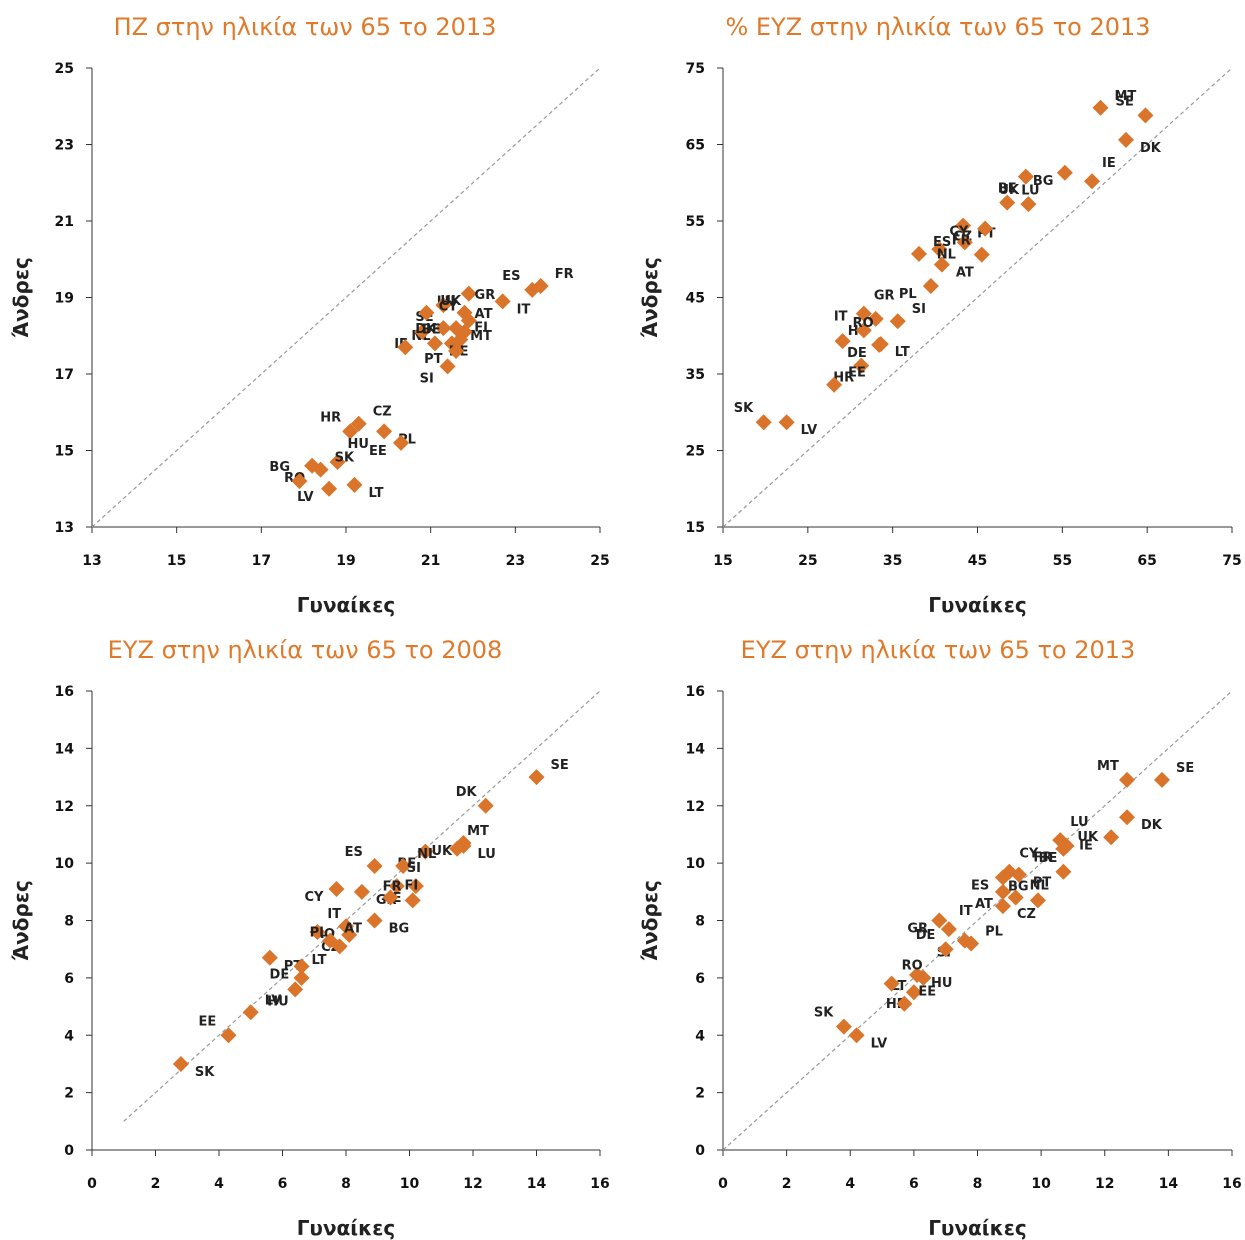  What do you see at coordinates (92, 1184) in the screenshot?
I see `x-tick-label: 0` at bounding box center [92, 1184].